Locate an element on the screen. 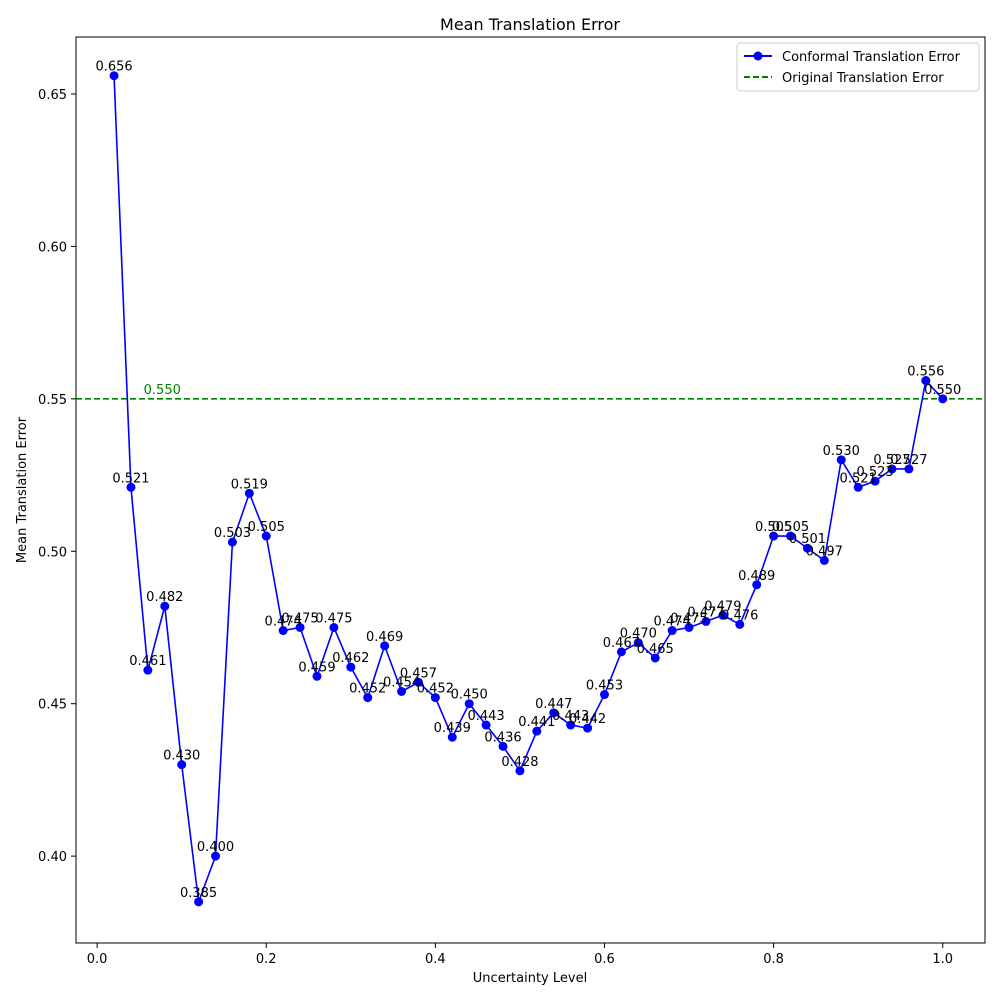  data-label: 0.400 is located at coordinates (215, 847).